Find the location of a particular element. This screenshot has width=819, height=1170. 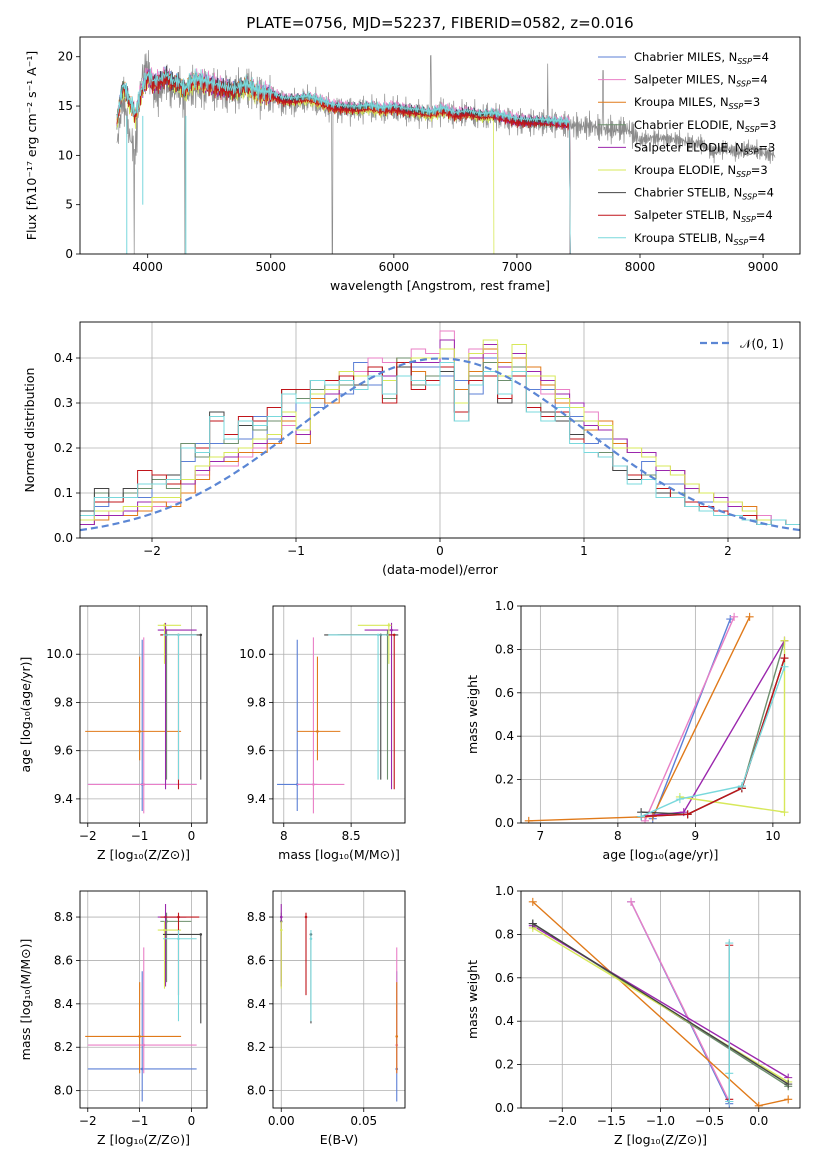

y-axis-label: mass [log₁₀(M/M⊙)] is located at coordinates (25, 1000).